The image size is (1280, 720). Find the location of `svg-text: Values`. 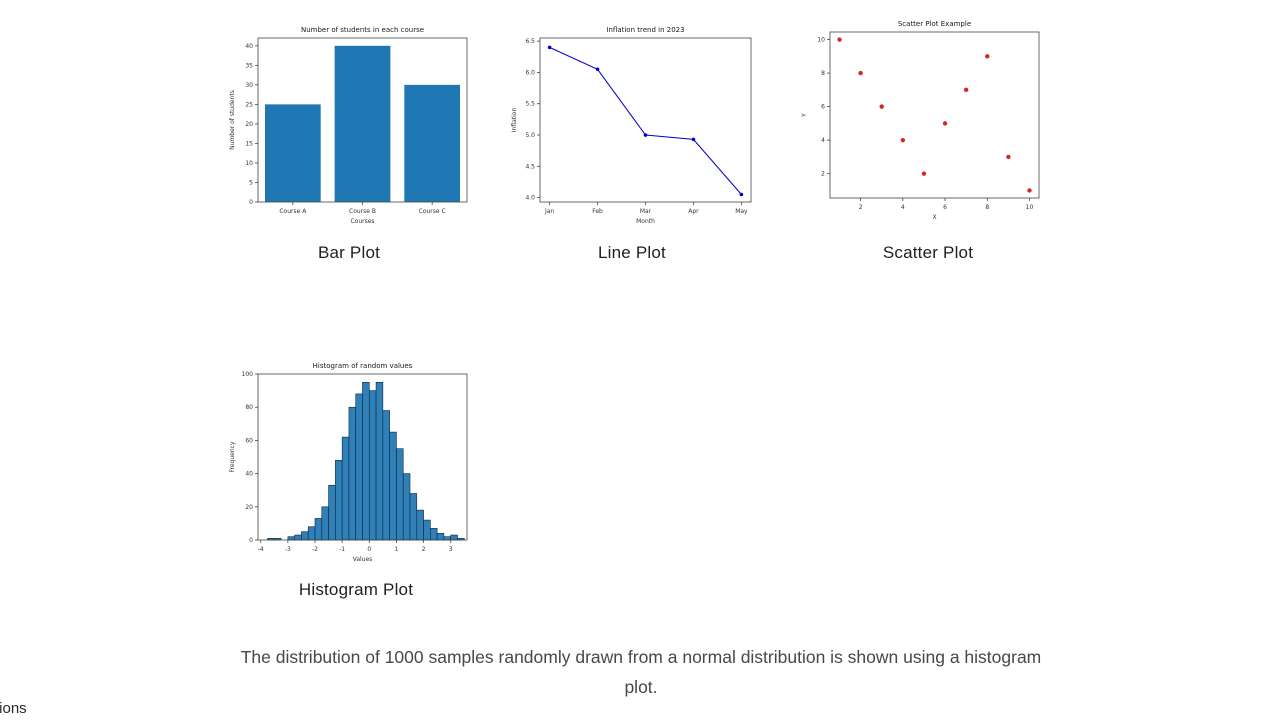

svg-text: Values is located at coordinates (363, 559).